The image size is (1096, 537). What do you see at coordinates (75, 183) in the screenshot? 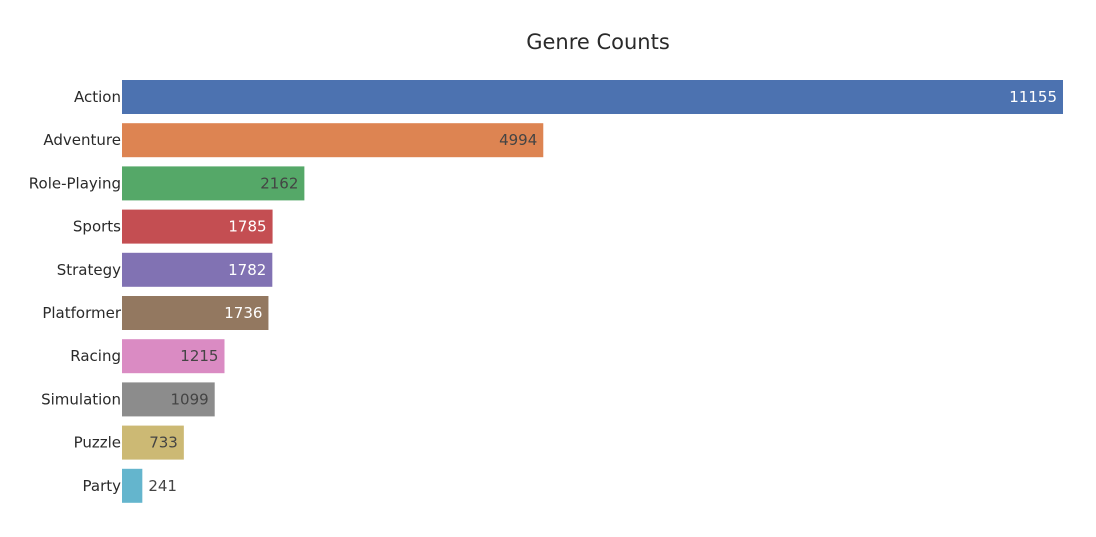
I see `category-label: Role-Playing` at bounding box center [75, 183].